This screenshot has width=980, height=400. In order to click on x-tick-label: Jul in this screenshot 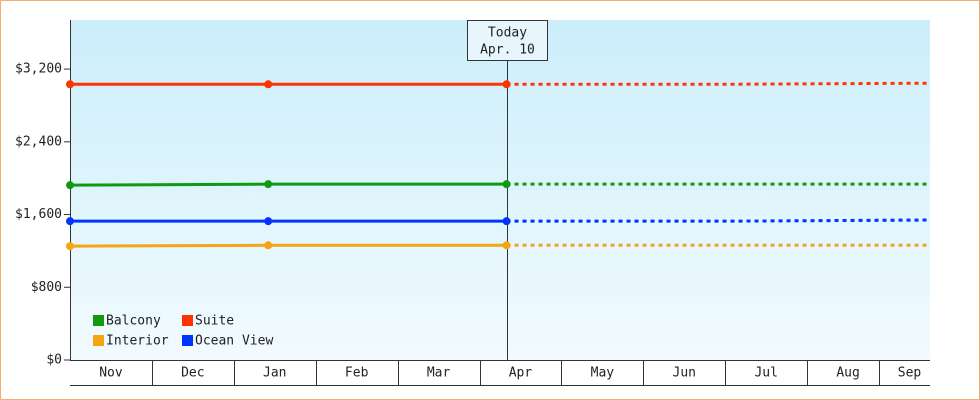, I will do `click(765, 373)`.